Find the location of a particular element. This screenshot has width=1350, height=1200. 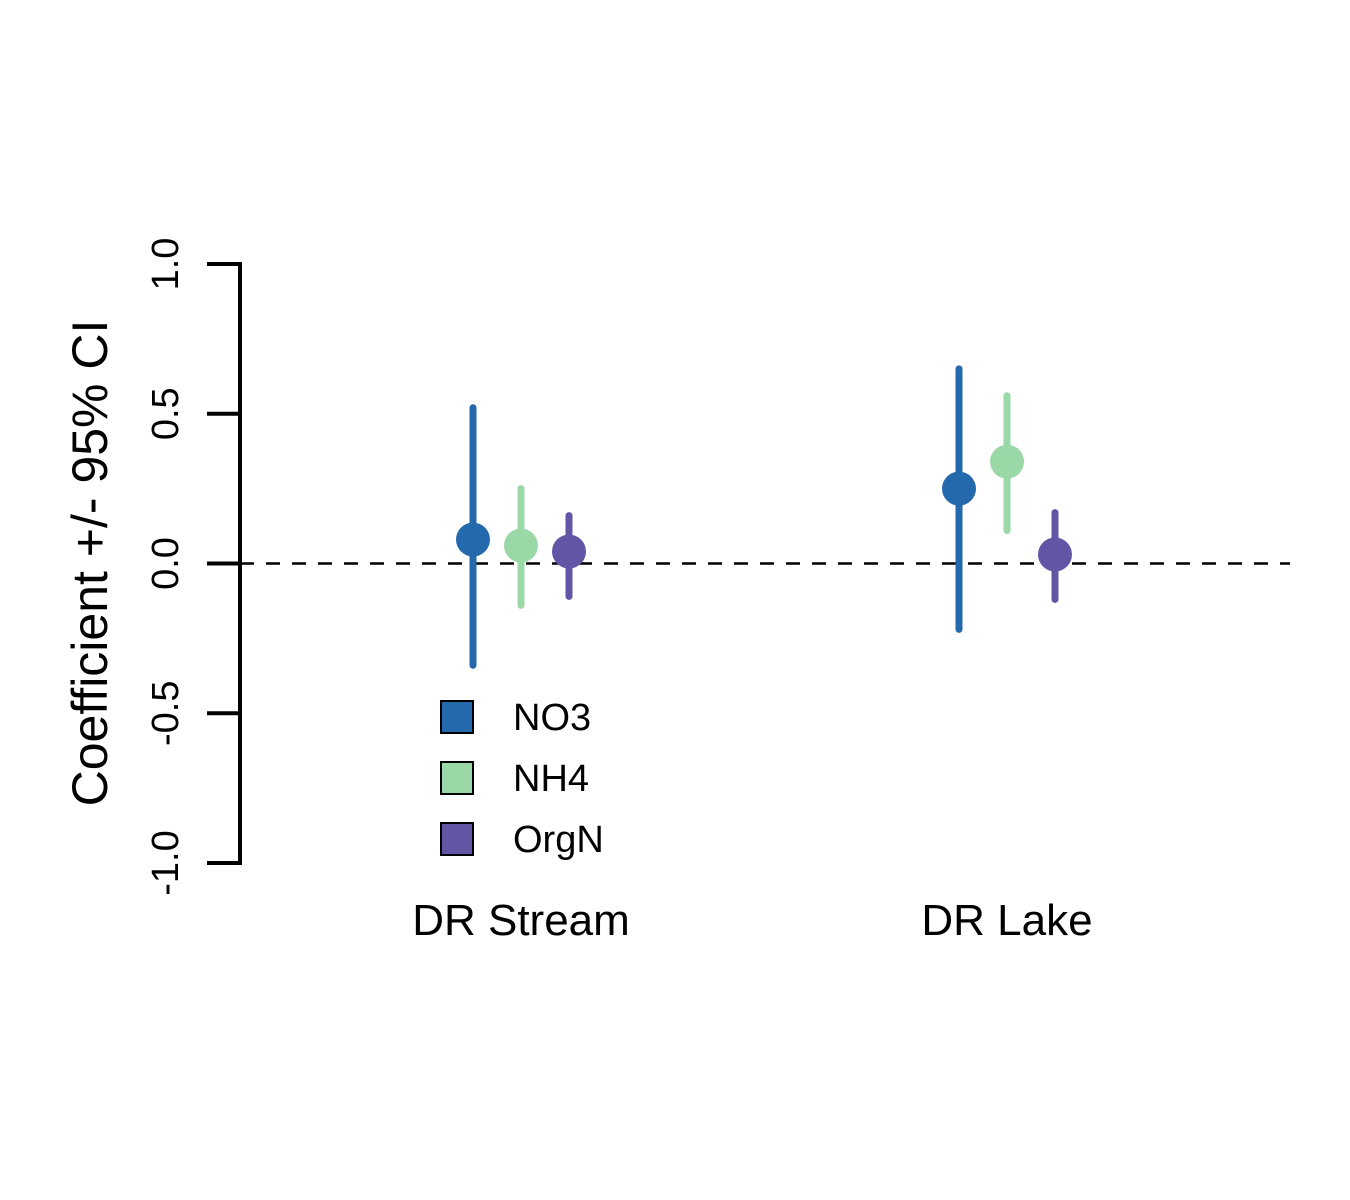

y-tick-label: 1.0 is located at coordinates (166, 264).